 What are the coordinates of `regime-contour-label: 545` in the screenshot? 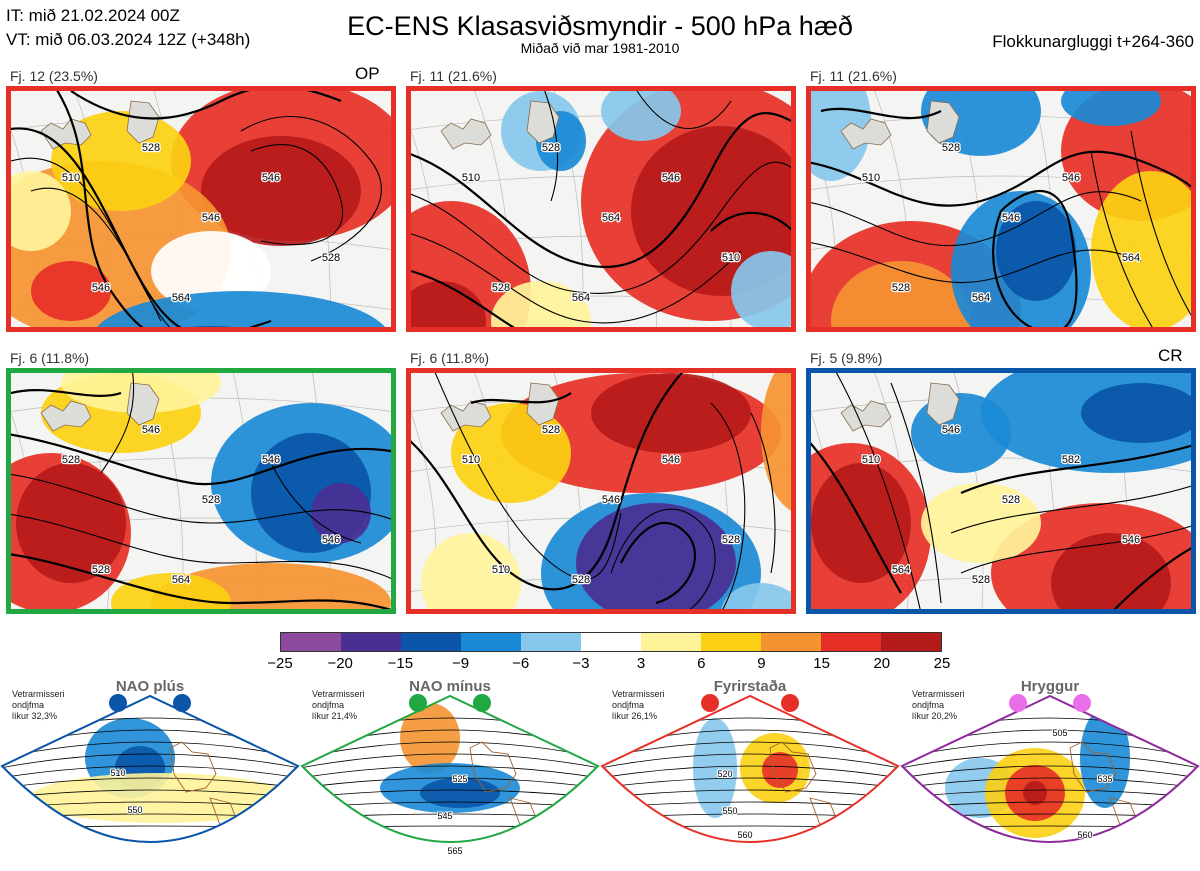 It's located at (444, 816).